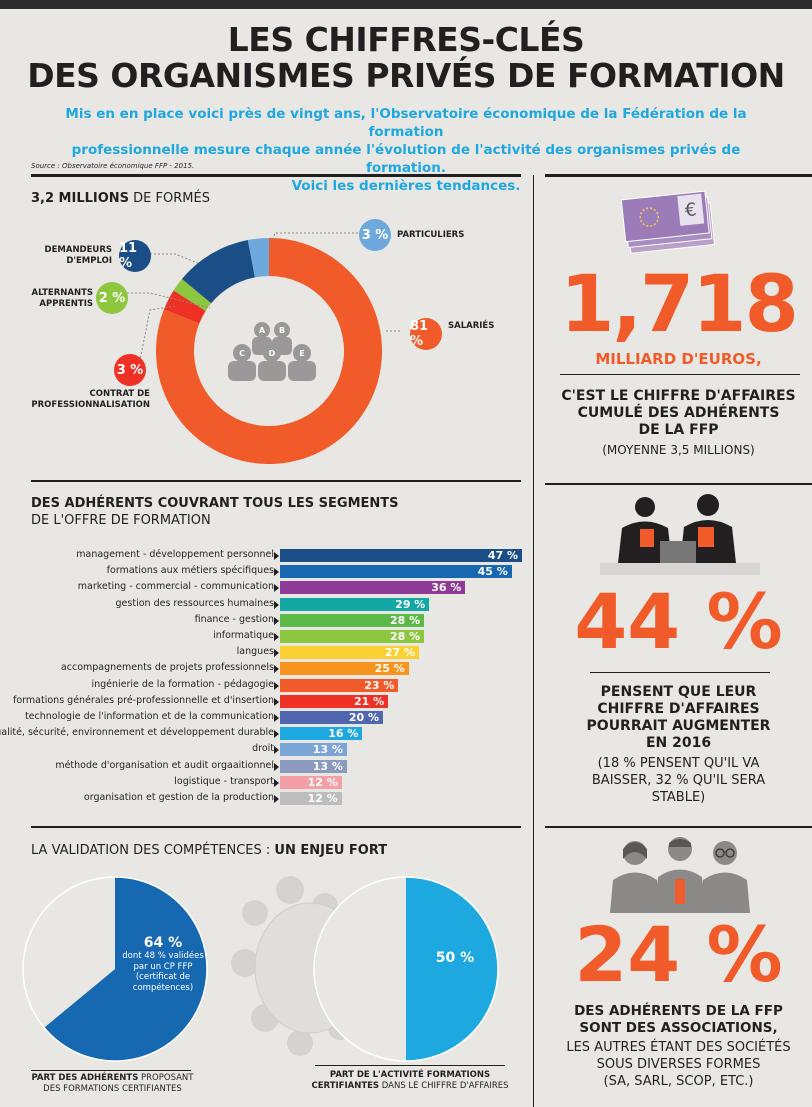 Image resolution: width=812 pixels, height=1107 pixels. Describe the element at coordinates (345, 1086) in the screenshot. I see `caption-bold: CERTIFIANTES` at that location.